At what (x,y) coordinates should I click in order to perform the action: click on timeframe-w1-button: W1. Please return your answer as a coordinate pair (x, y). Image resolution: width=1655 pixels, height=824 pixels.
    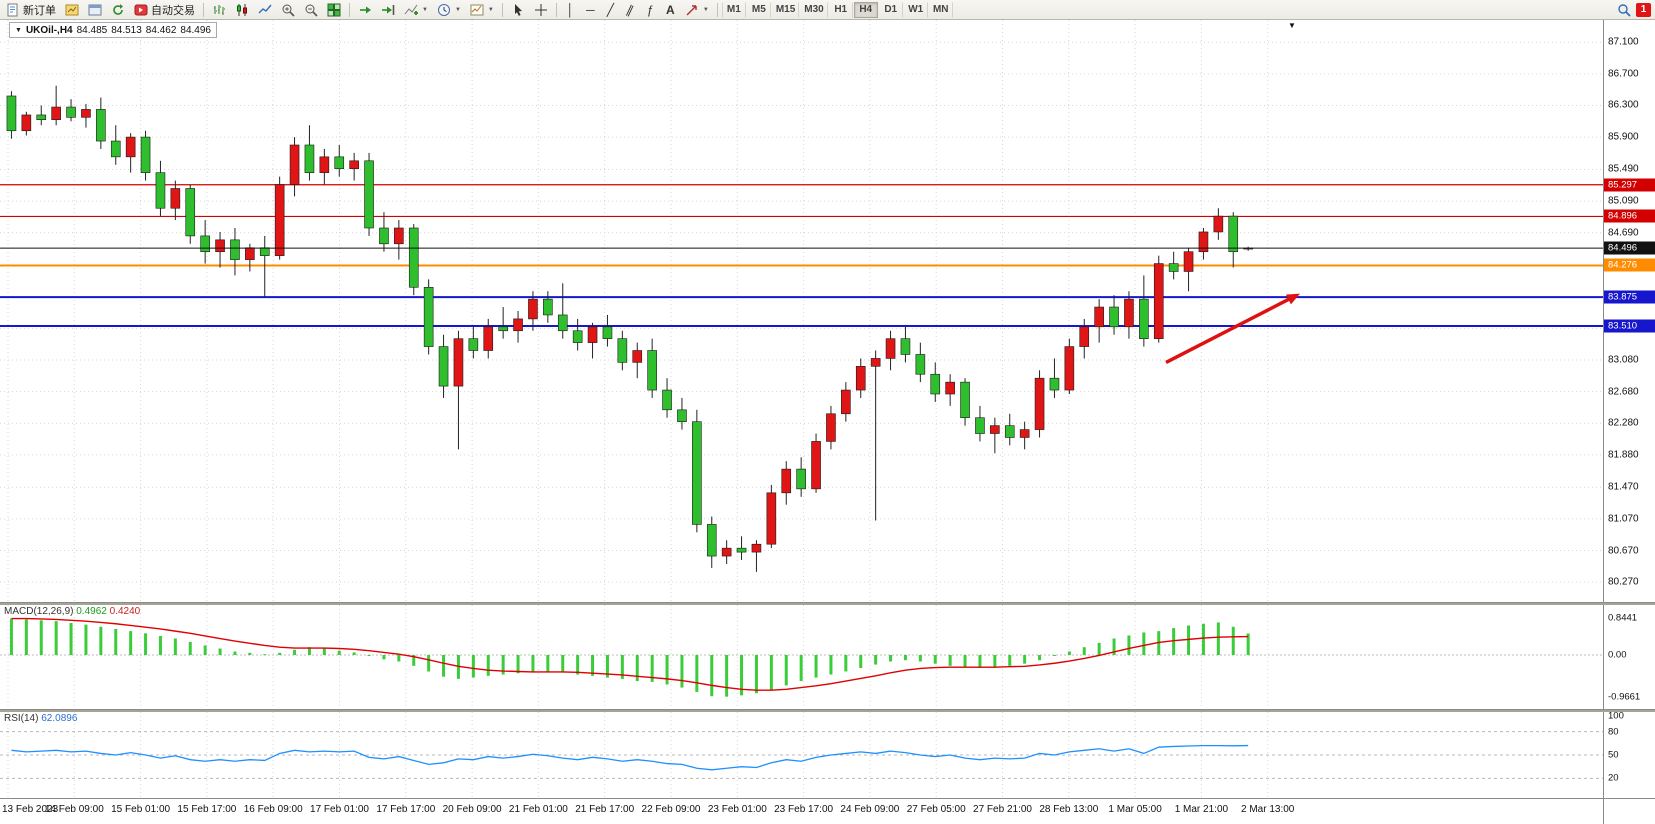
    Looking at the image, I should click on (916, 9).